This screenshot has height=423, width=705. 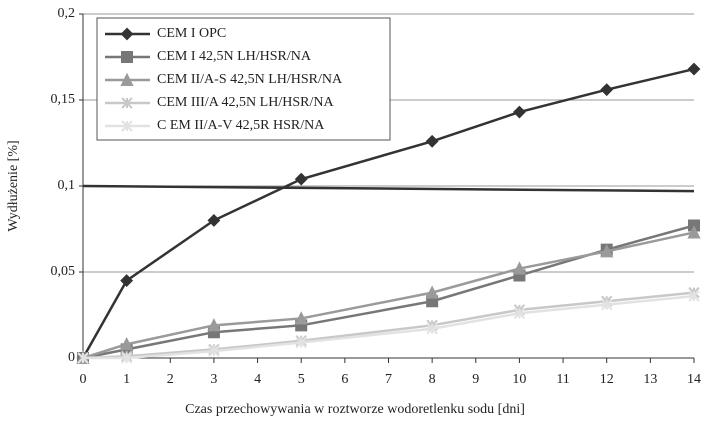 I want to click on legend-label: C EM II/A-V 42,5R HSR/NA, so click(x=241, y=125).